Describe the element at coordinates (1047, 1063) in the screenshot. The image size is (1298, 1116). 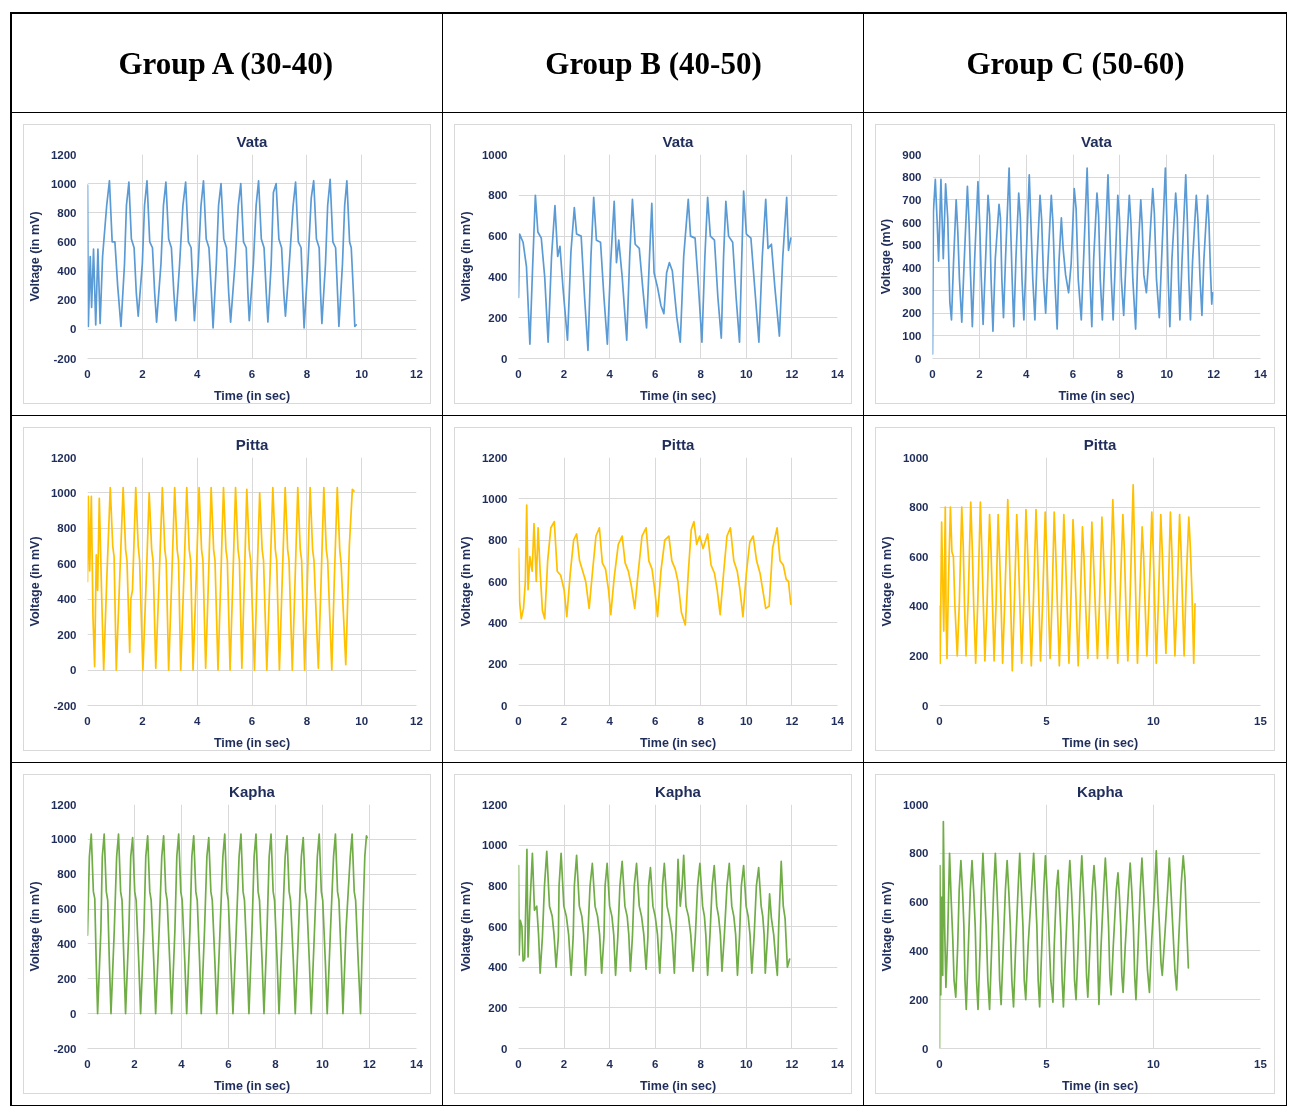
I see `x-tick-label: 5` at that location.